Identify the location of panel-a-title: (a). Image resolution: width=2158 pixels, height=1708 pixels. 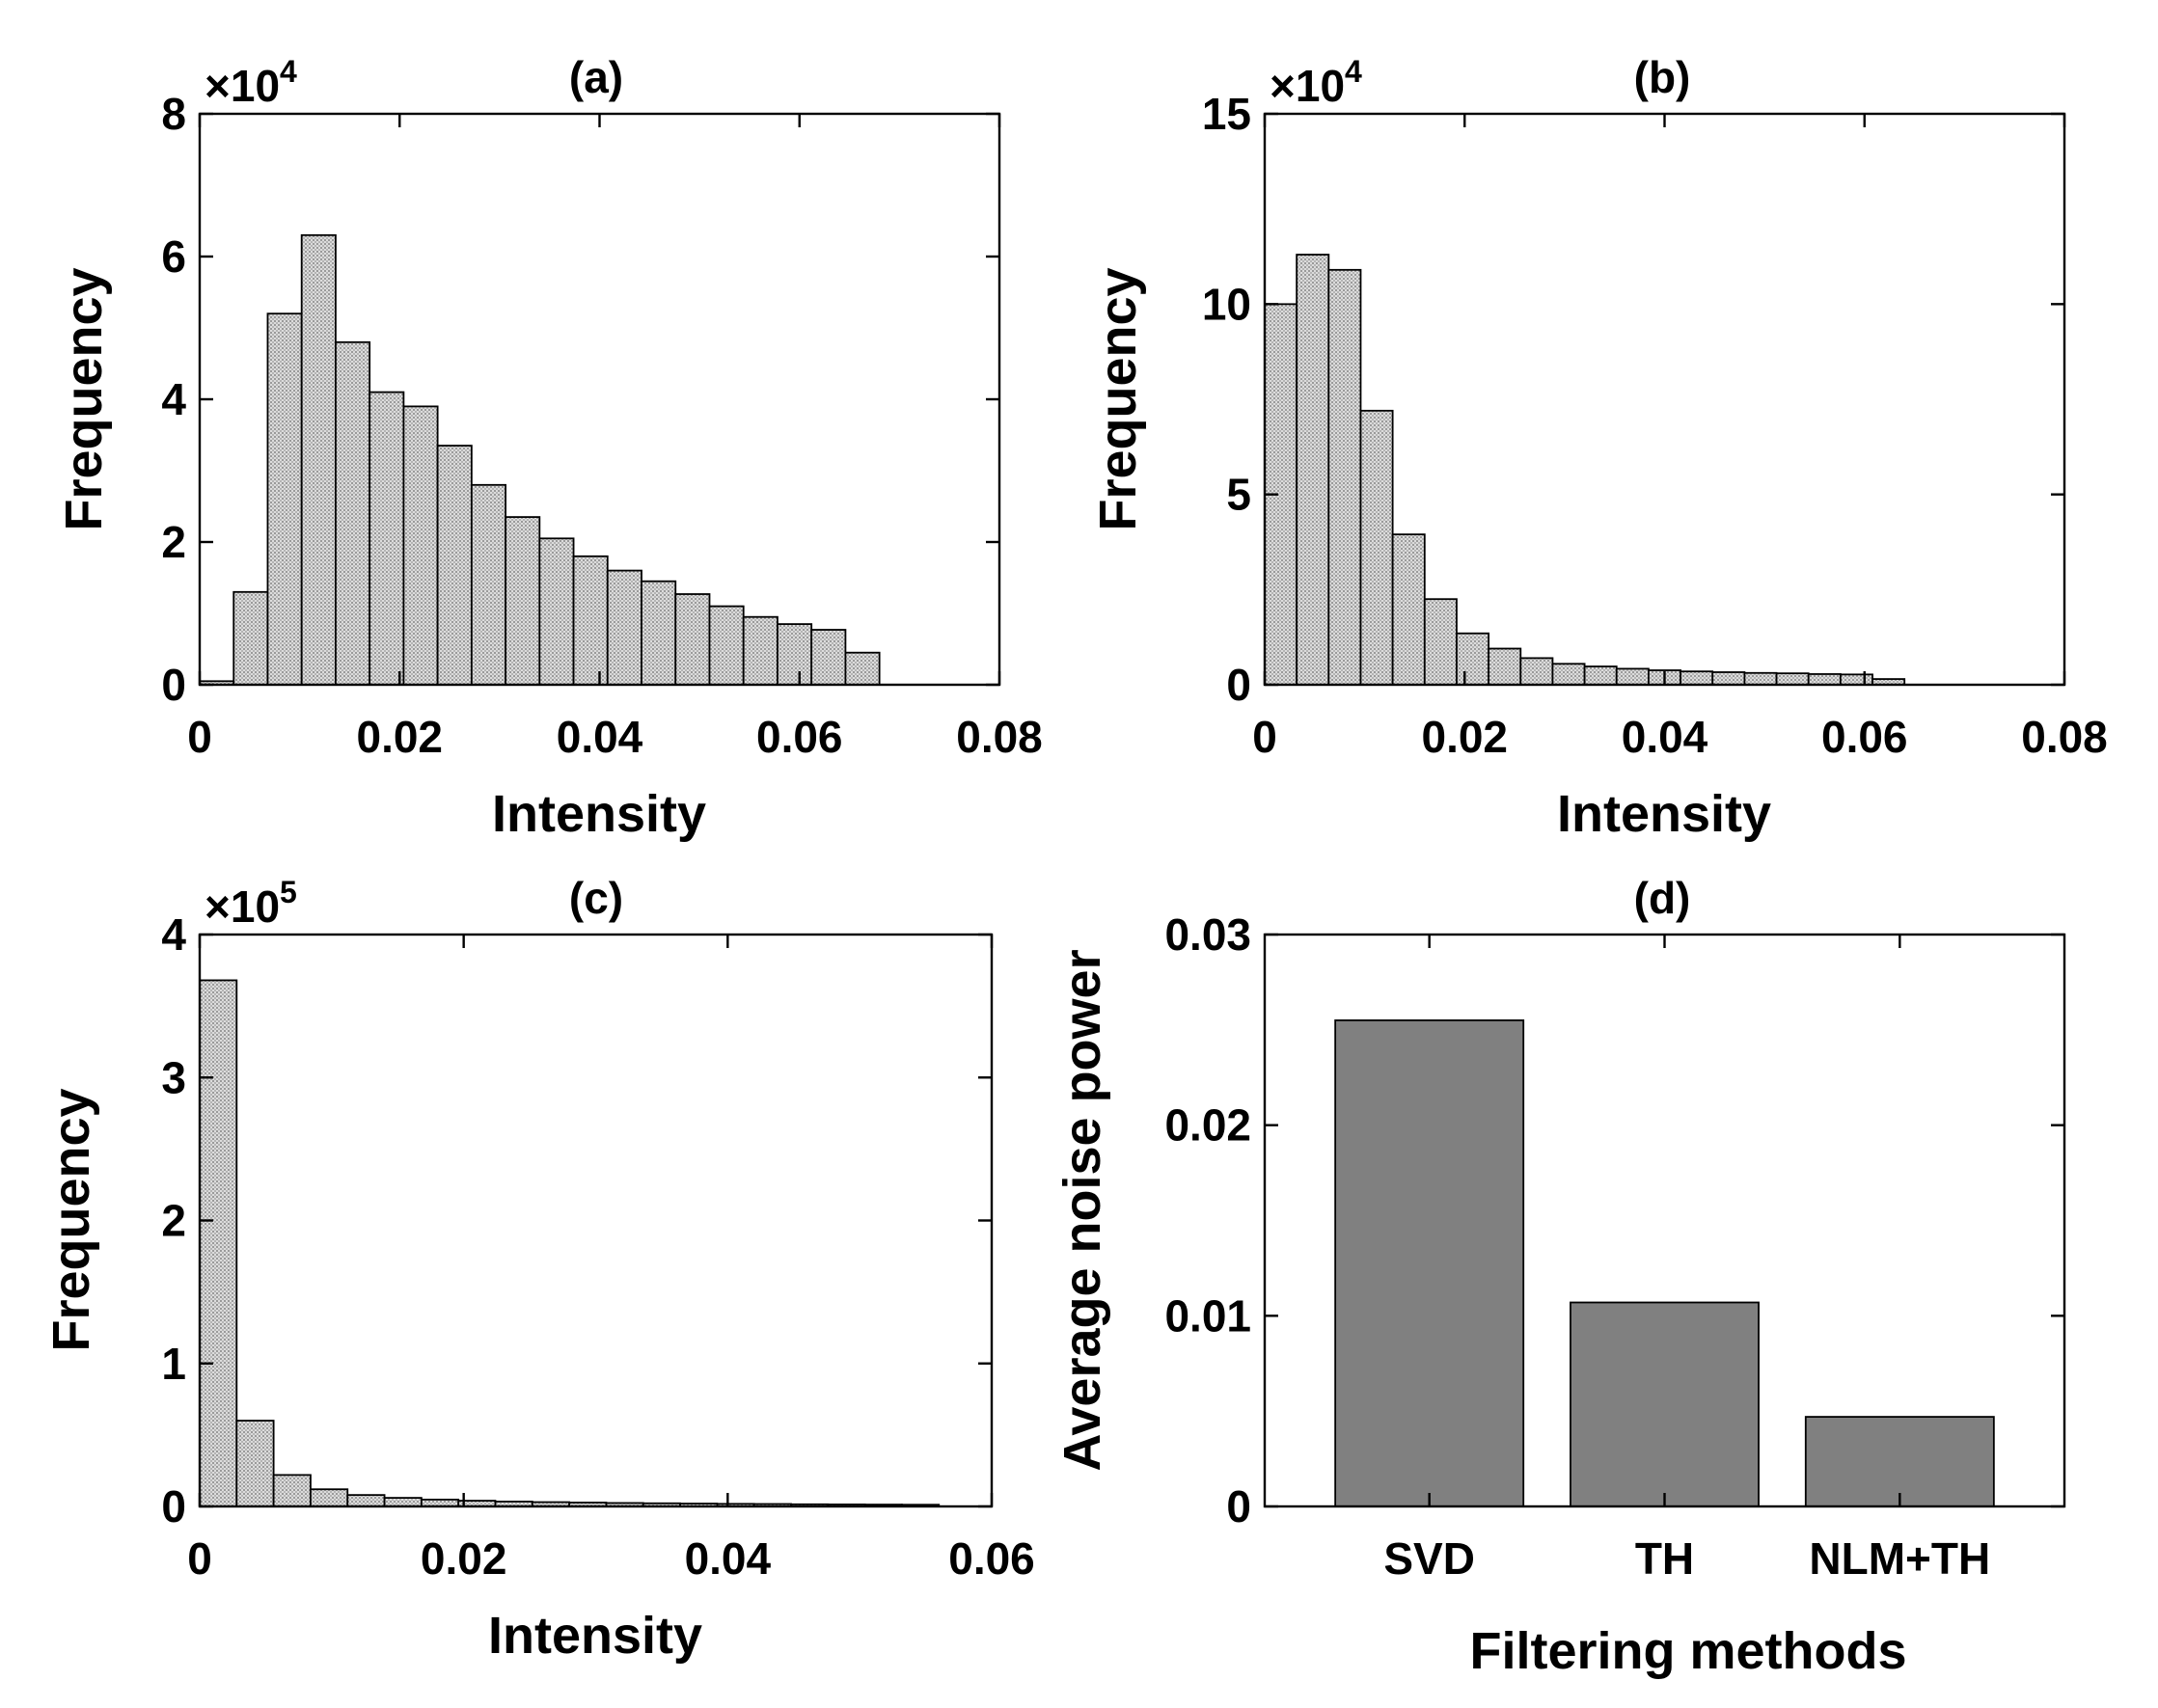
(596, 77).